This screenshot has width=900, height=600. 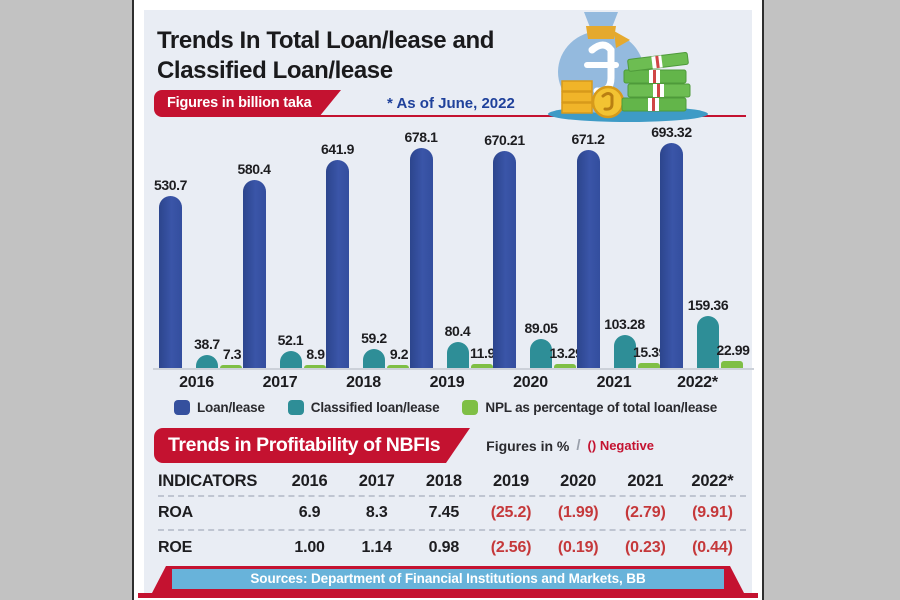 What do you see at coordinates (376, 481) in the screenshot?
I see `value-cell: 2017` at bounding box center [376, 481].